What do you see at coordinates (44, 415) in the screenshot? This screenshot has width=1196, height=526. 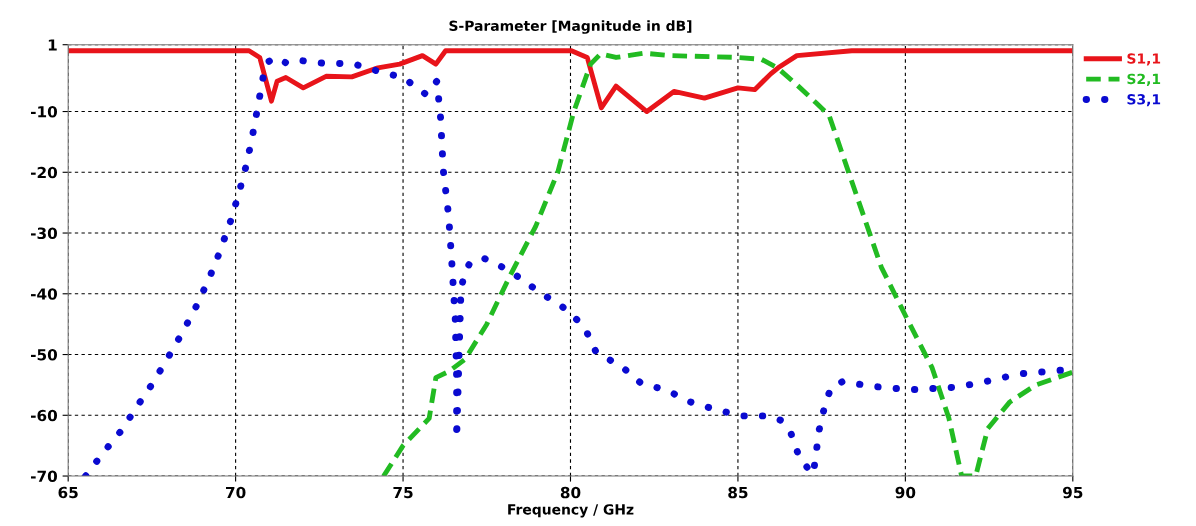 I see `y-tick-label: -60` at bounding box center [44, 415].